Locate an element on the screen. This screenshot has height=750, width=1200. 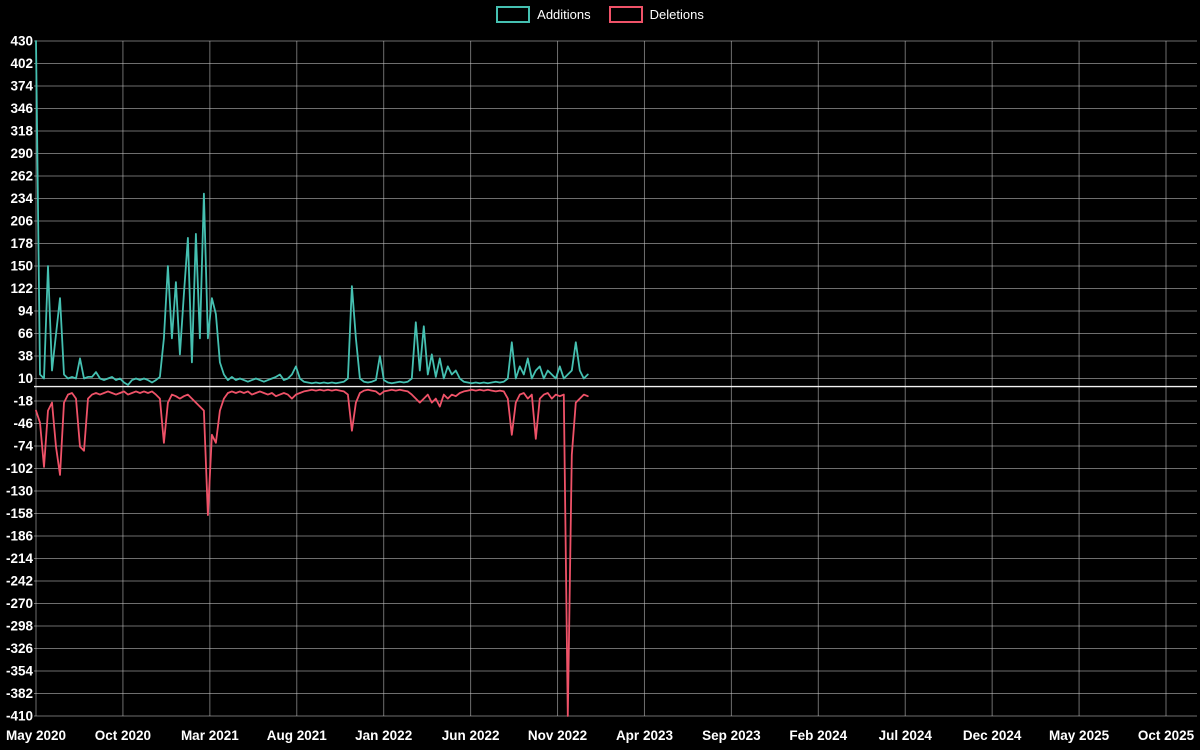
legend-item-deletions: Deletions is located at coordinates (656, 14).